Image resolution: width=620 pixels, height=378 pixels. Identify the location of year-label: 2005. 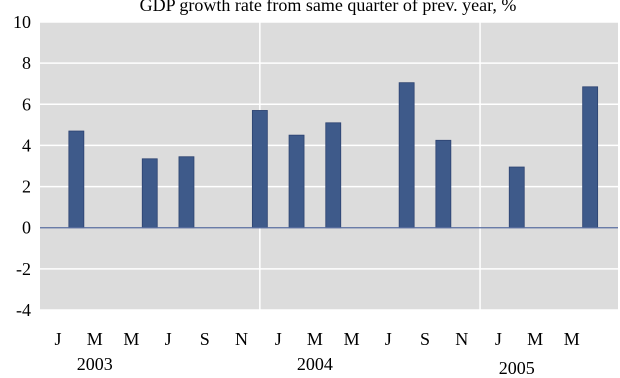
(517, 368).